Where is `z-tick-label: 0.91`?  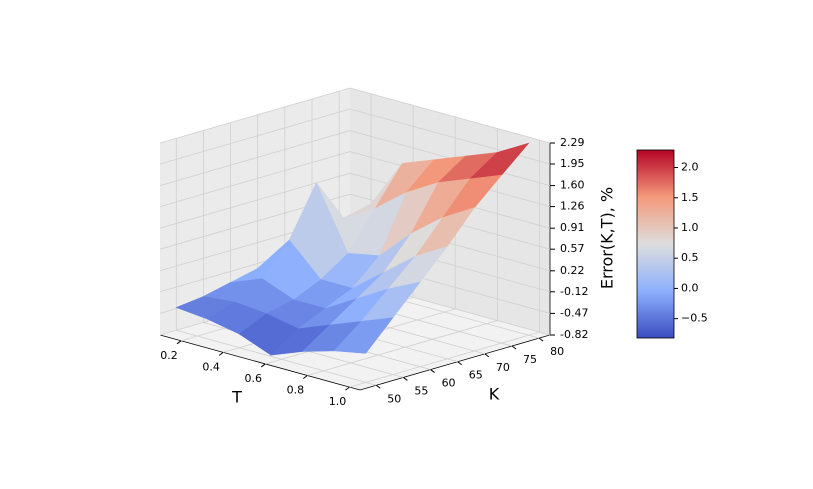 z-tick-label: 0.91 is located at coordinates (572, 227).